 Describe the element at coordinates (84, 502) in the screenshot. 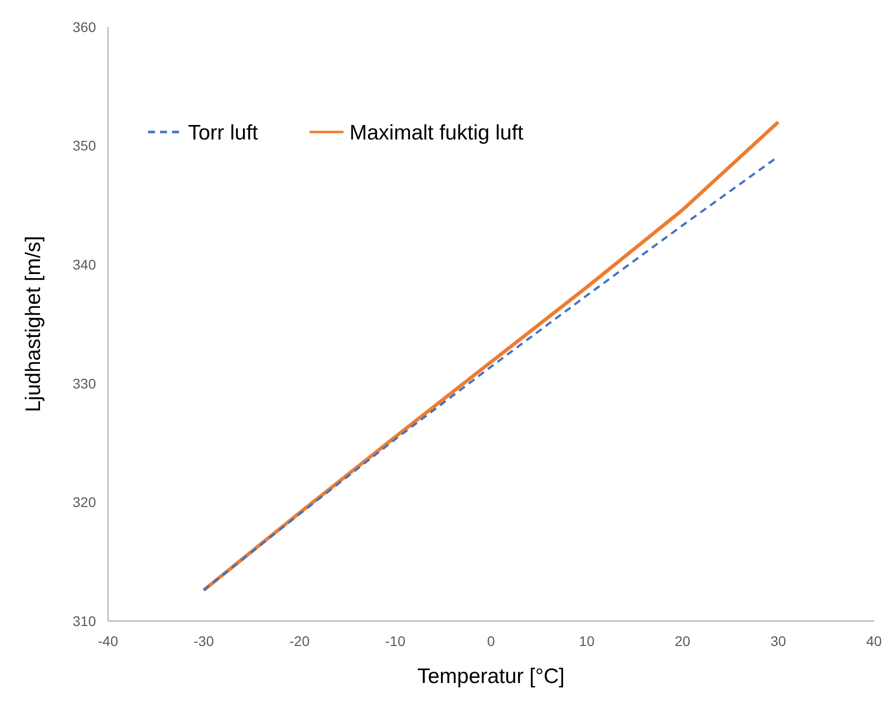

I see `y-tick-label: 320` at that location.